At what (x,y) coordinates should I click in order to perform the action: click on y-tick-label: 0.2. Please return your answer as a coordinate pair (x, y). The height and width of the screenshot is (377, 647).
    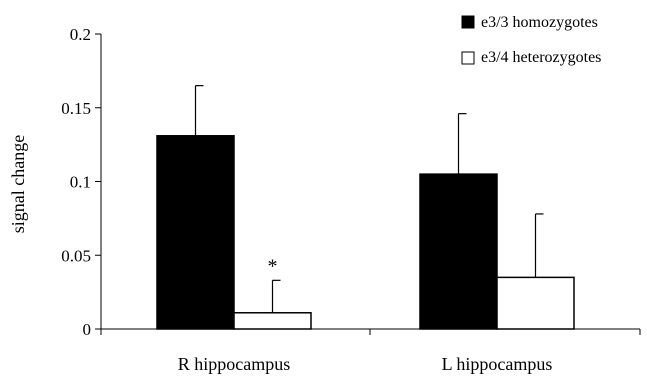
    Looking at the image, I should click on (80, 34).